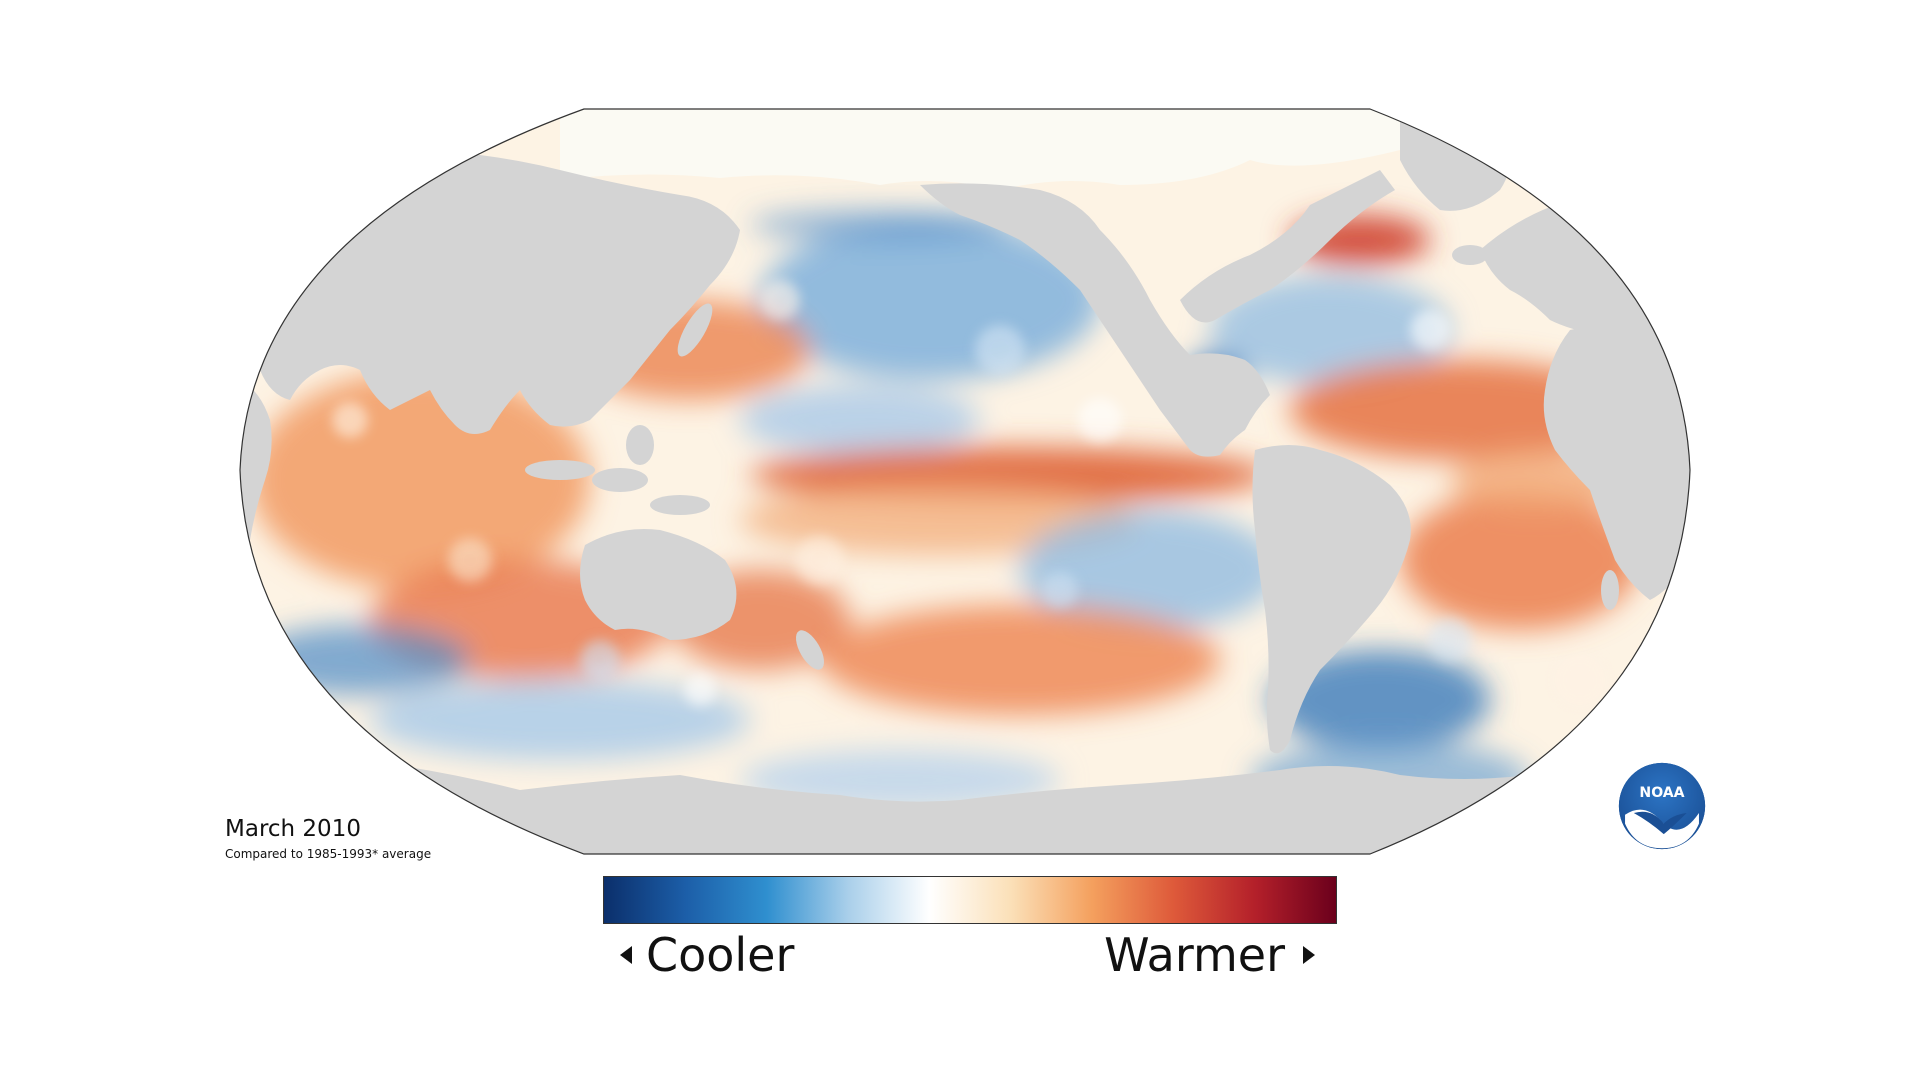  Describe the element at coordinates (293, 829) in the screenshot. I see `map-title: March 2010` at that location.